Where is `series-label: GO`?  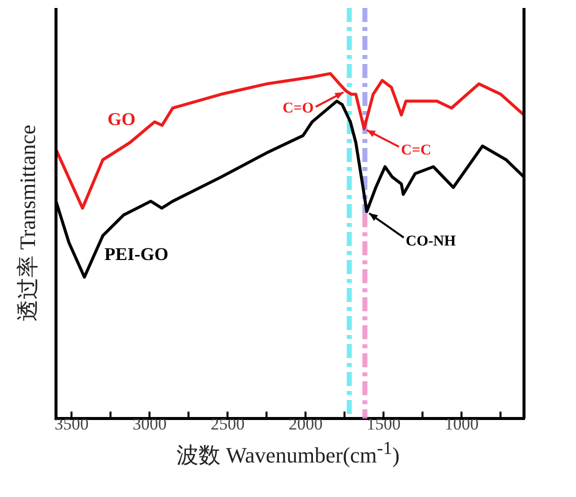
series-label: GO is located at coordinates (122, 118).